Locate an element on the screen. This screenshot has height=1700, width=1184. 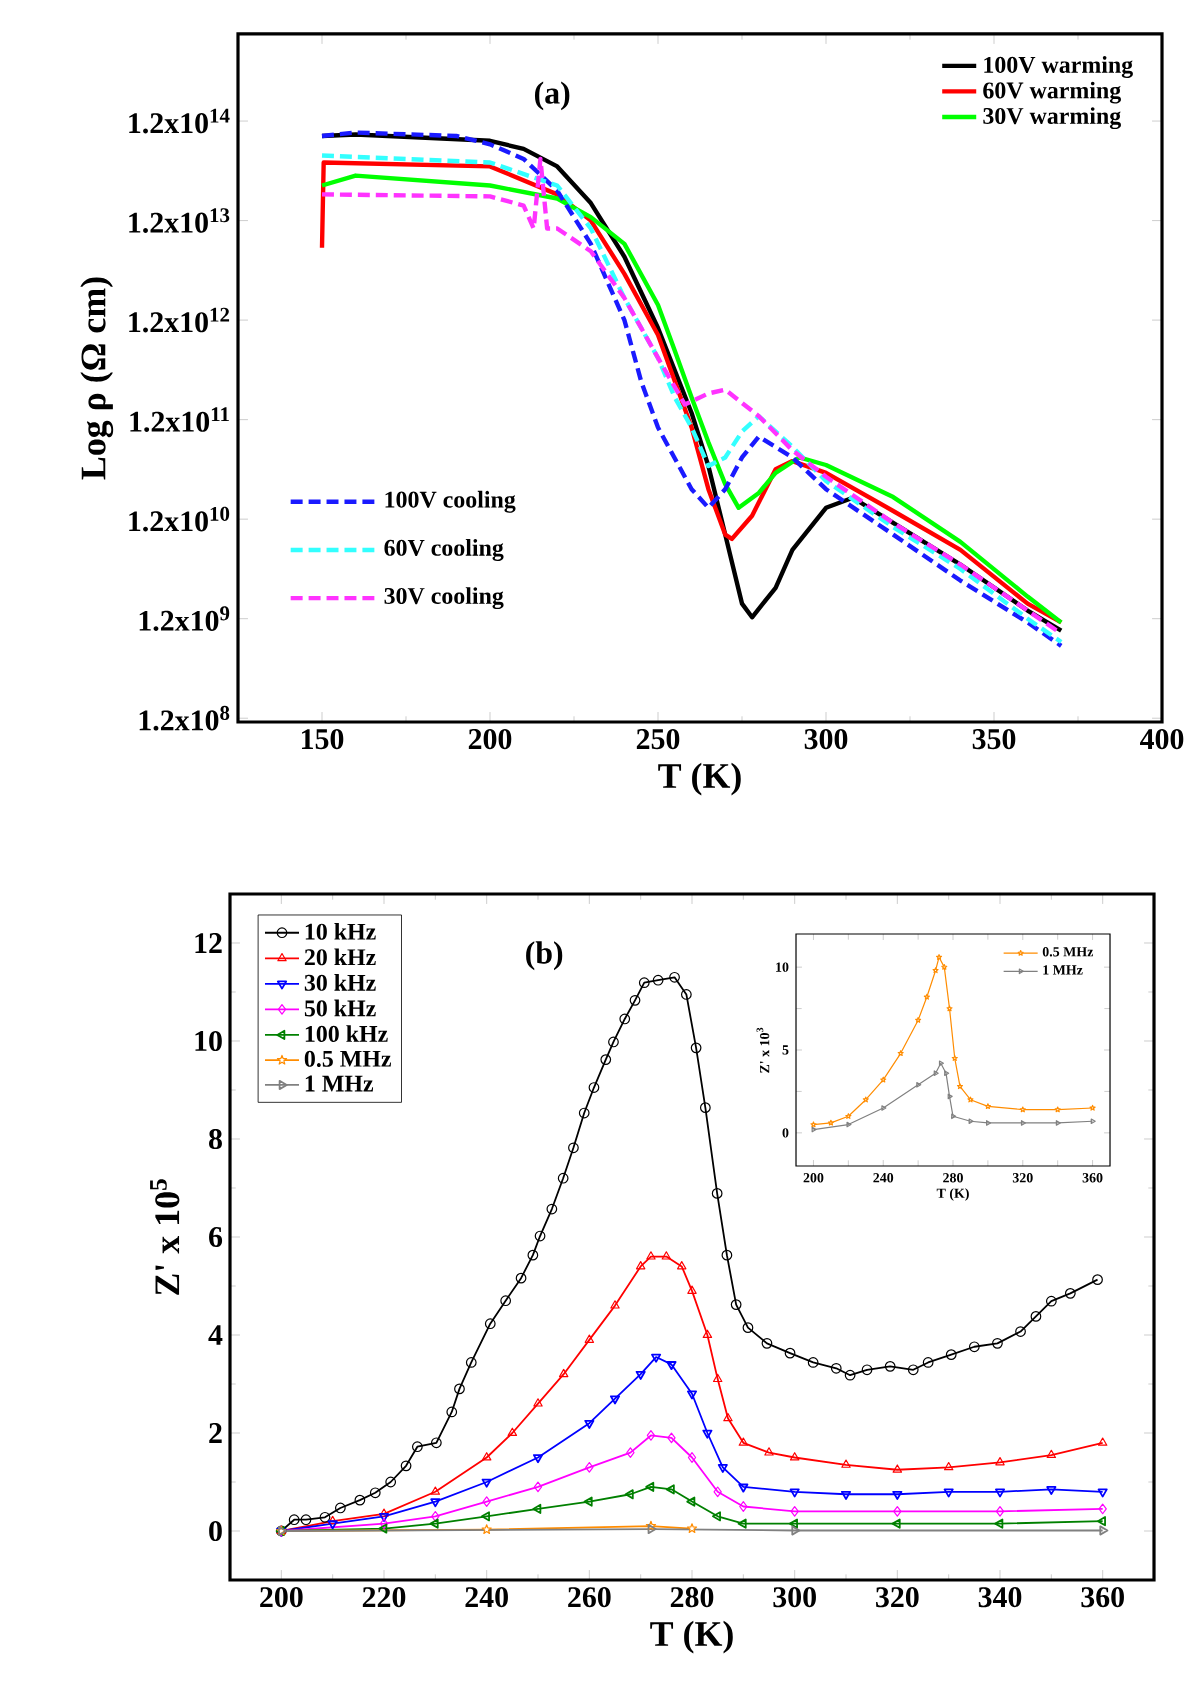
legend-label: 60V cooling is located at coordinates (444, 550).